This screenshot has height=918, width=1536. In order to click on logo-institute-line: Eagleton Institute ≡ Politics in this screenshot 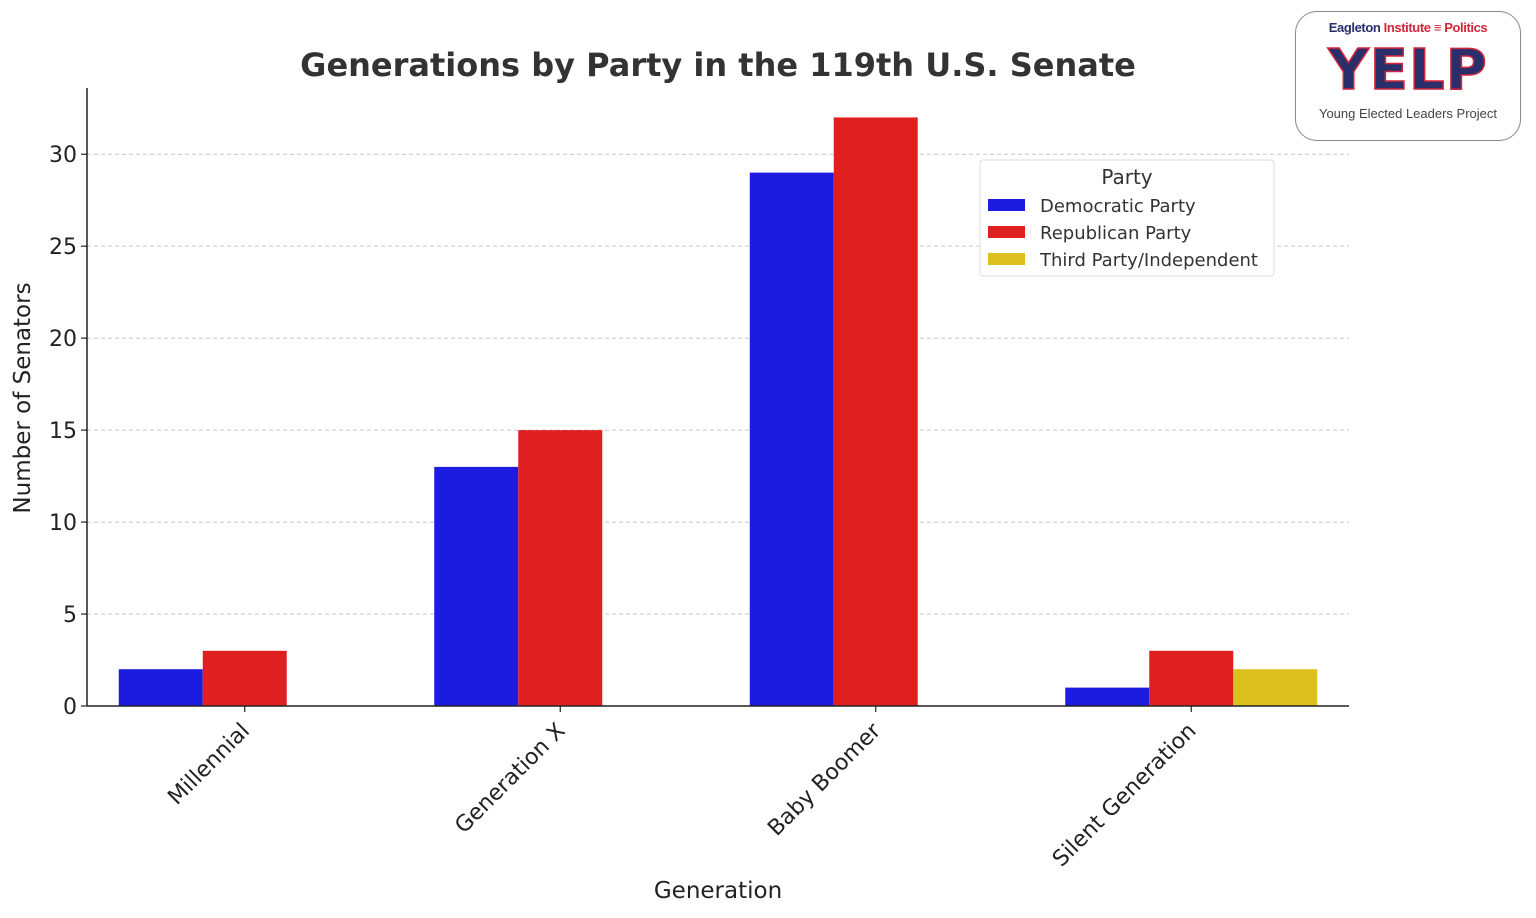, I will do `click(1408, 27)`.